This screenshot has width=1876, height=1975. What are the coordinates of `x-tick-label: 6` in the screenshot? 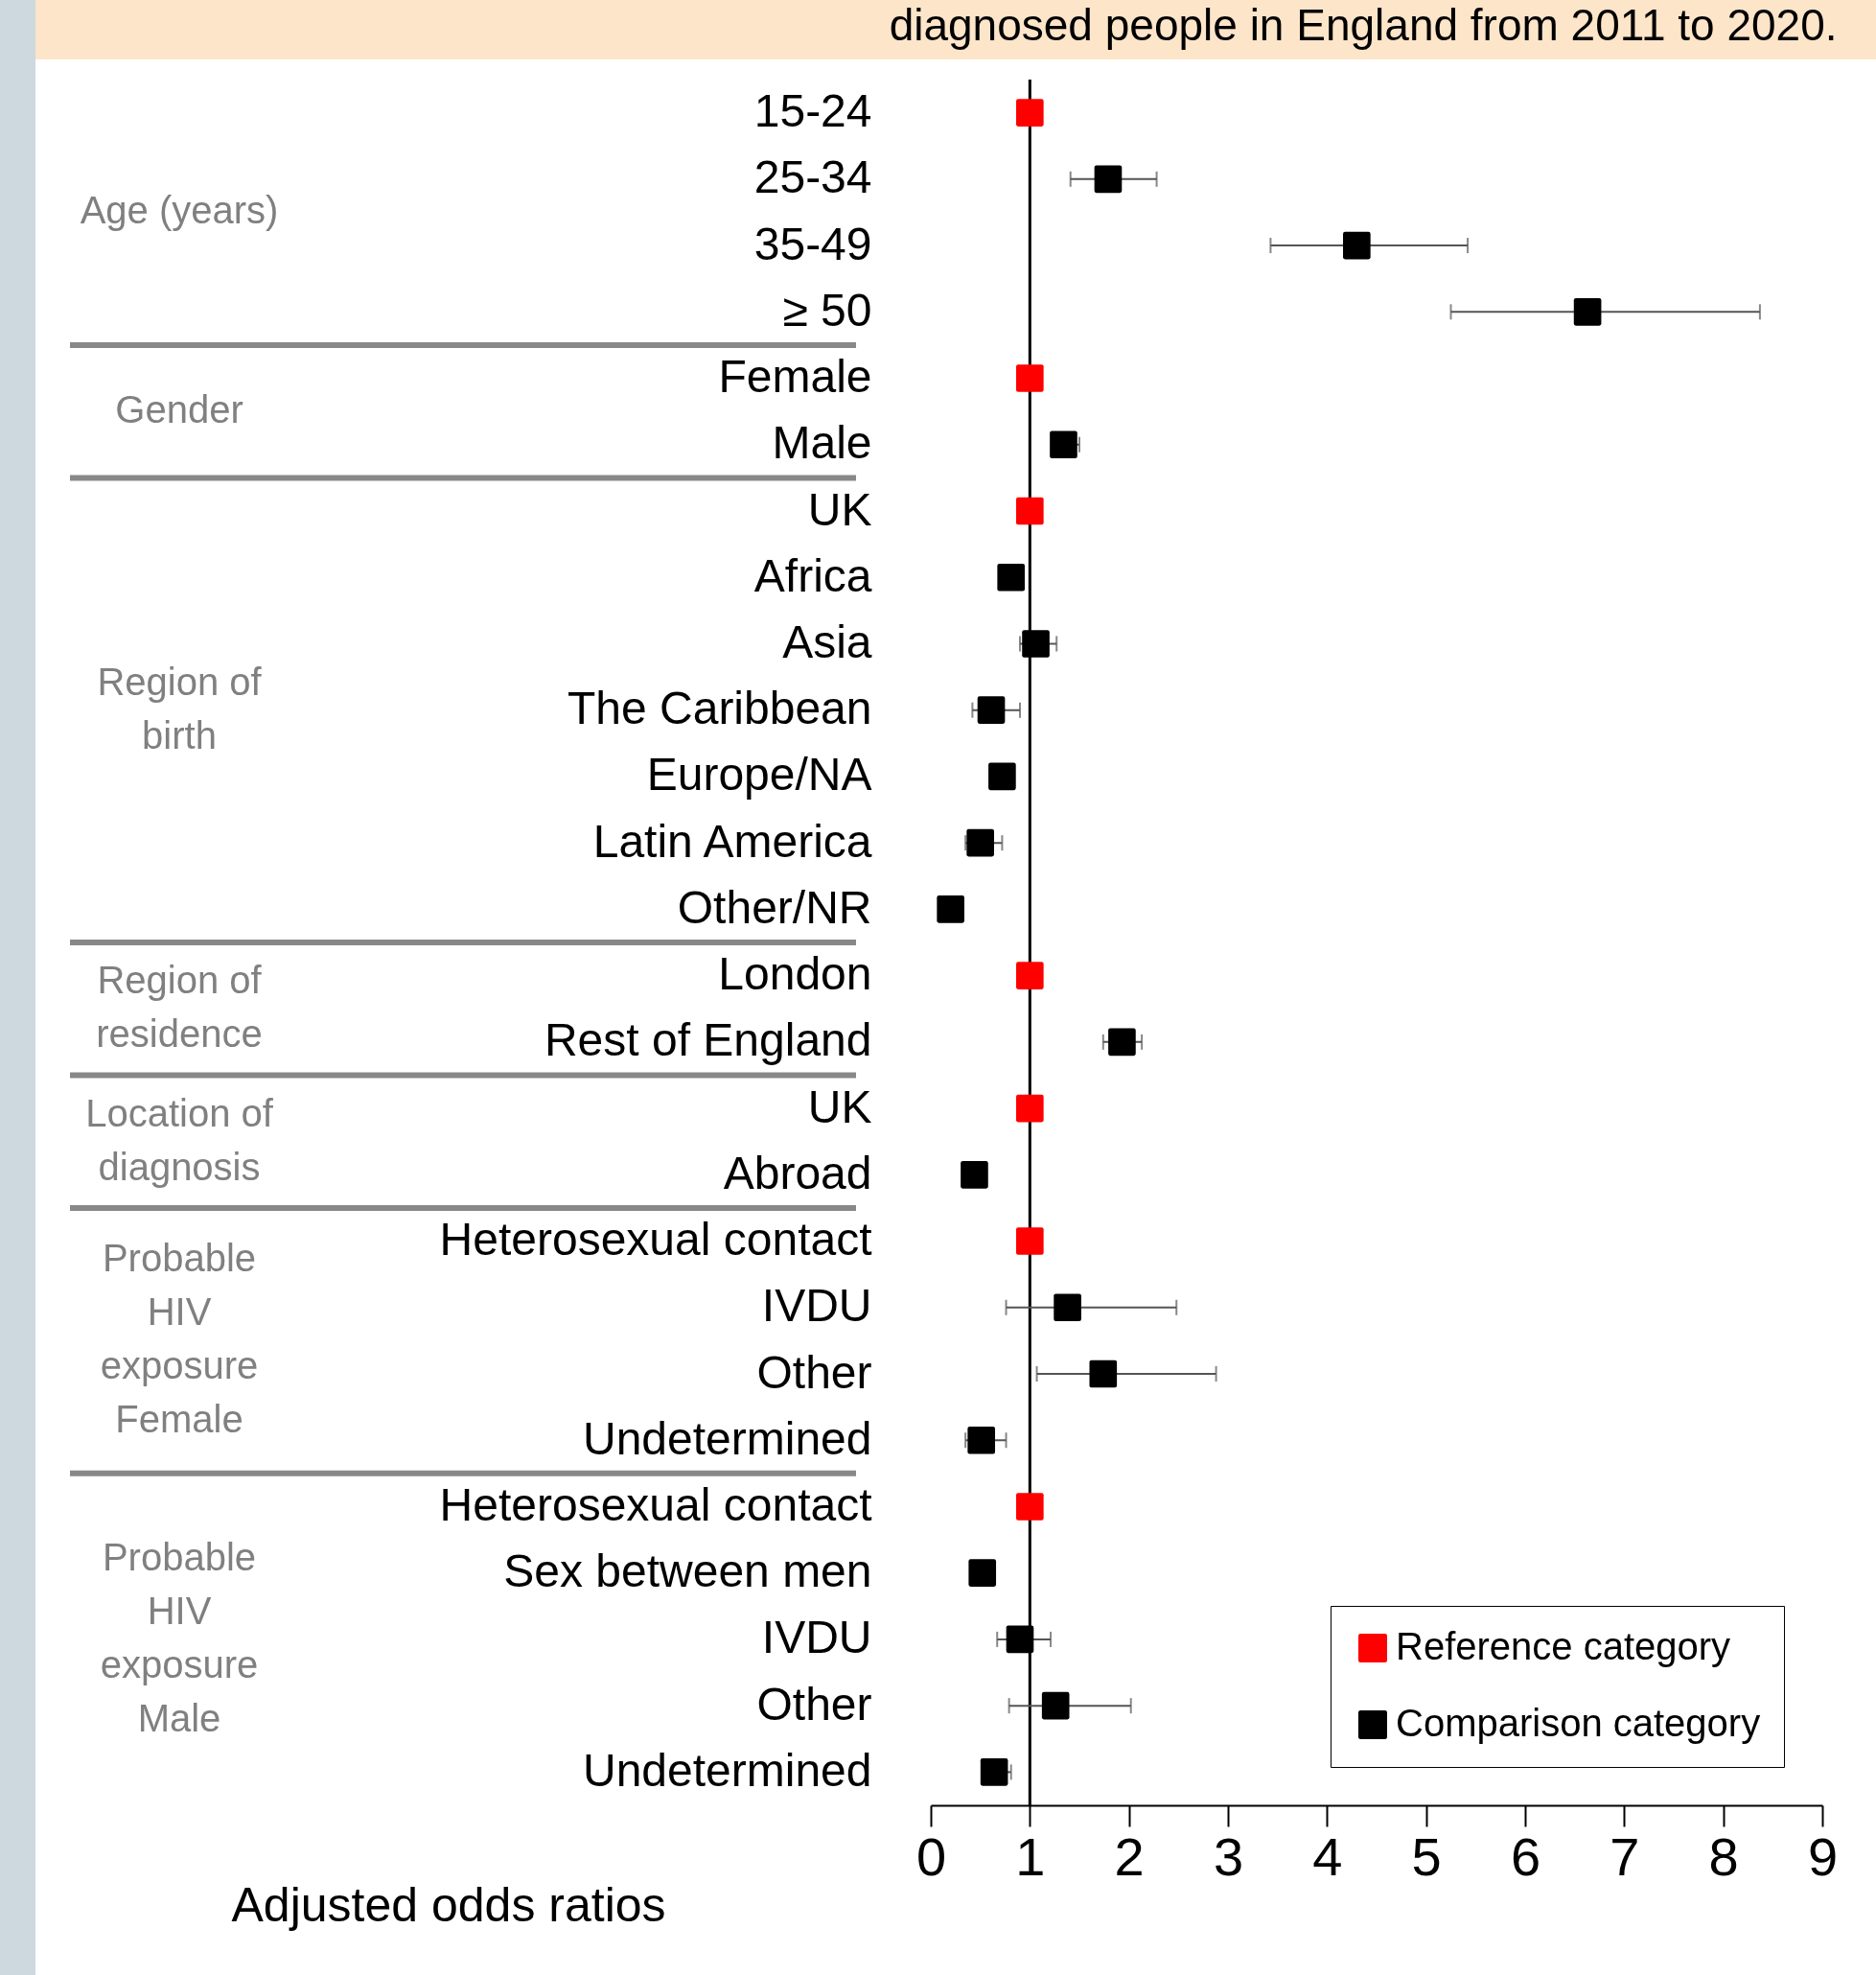 It's located at (1525, 1856).